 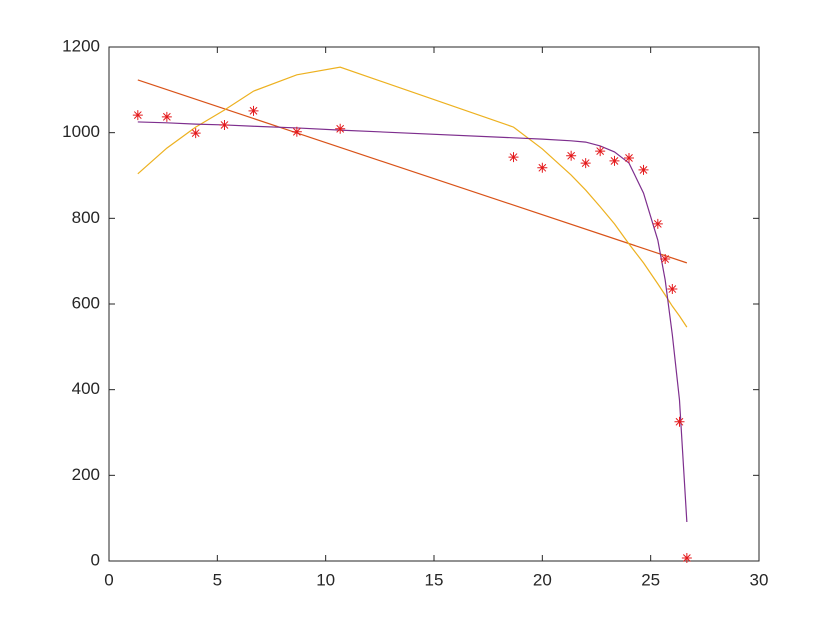 What do you see at coordinates (217, 579) in the screenshot?
I see `x-tick-label: 5` at bounding box center [217, 579].